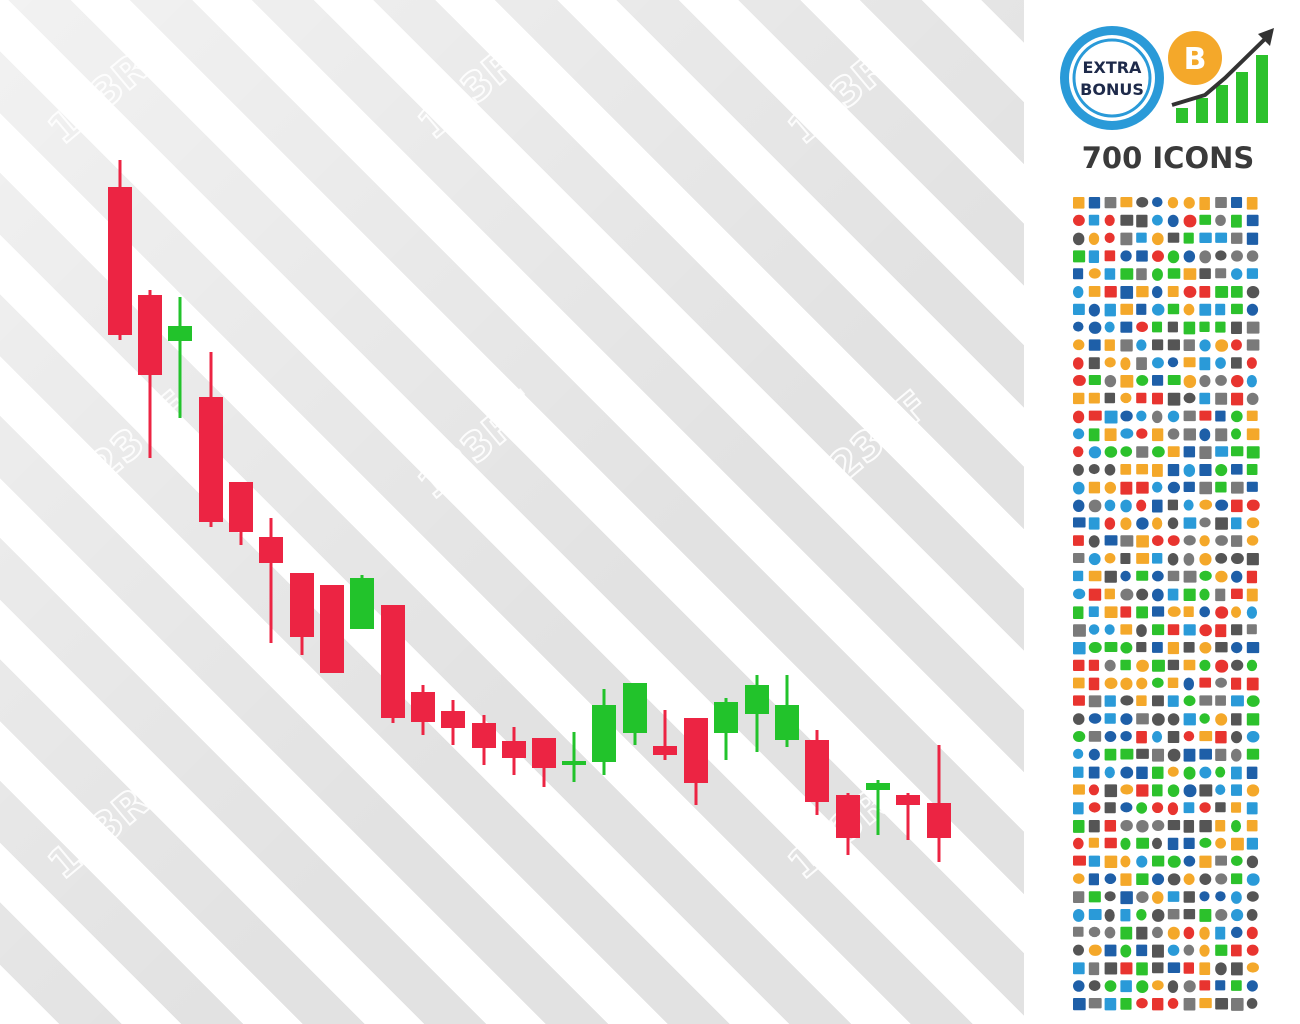 Image resolution: width=1300 pixels, height=1024 pixels. I want to click on headline: 700 ICONS, so click(1168, 158).